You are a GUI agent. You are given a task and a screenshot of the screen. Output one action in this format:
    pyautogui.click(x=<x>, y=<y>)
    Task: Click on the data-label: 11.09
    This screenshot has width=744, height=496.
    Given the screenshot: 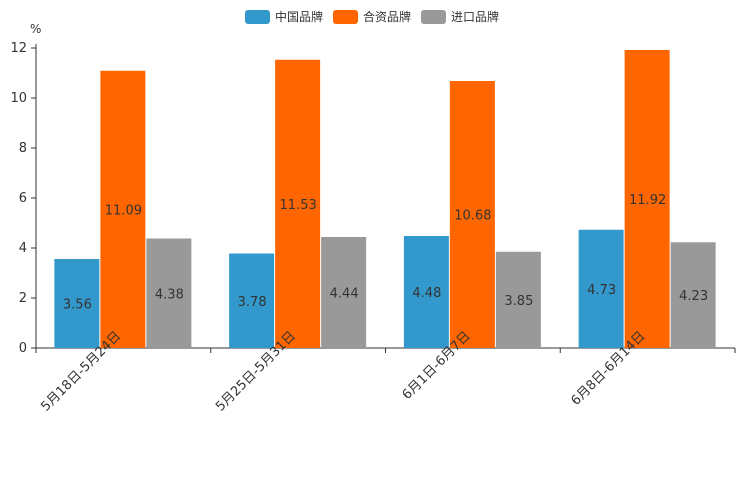 What is the action you would take?
    pyautogui.click(x=123, y=210)
    